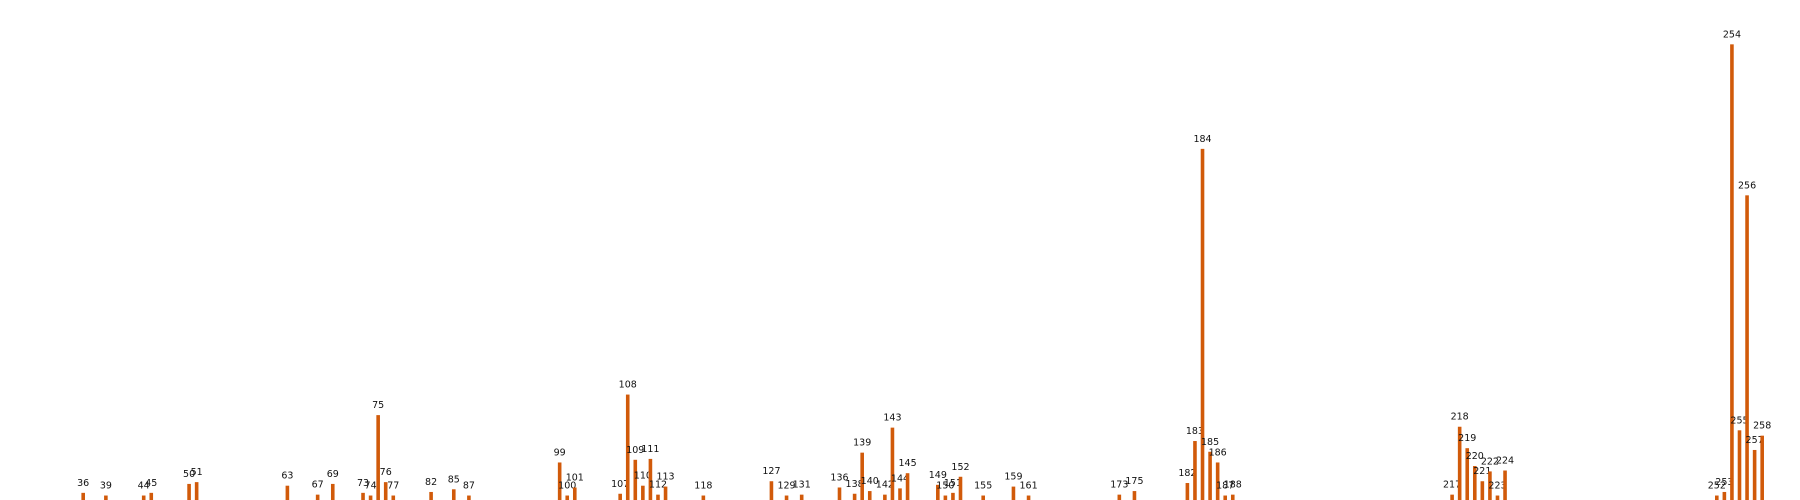 Image resolution: width=1800 pixels, height=500 pixels. Describe the element at coordinates (333, 474) in the screenshot. I see `bar-label-69: 69` at that location.